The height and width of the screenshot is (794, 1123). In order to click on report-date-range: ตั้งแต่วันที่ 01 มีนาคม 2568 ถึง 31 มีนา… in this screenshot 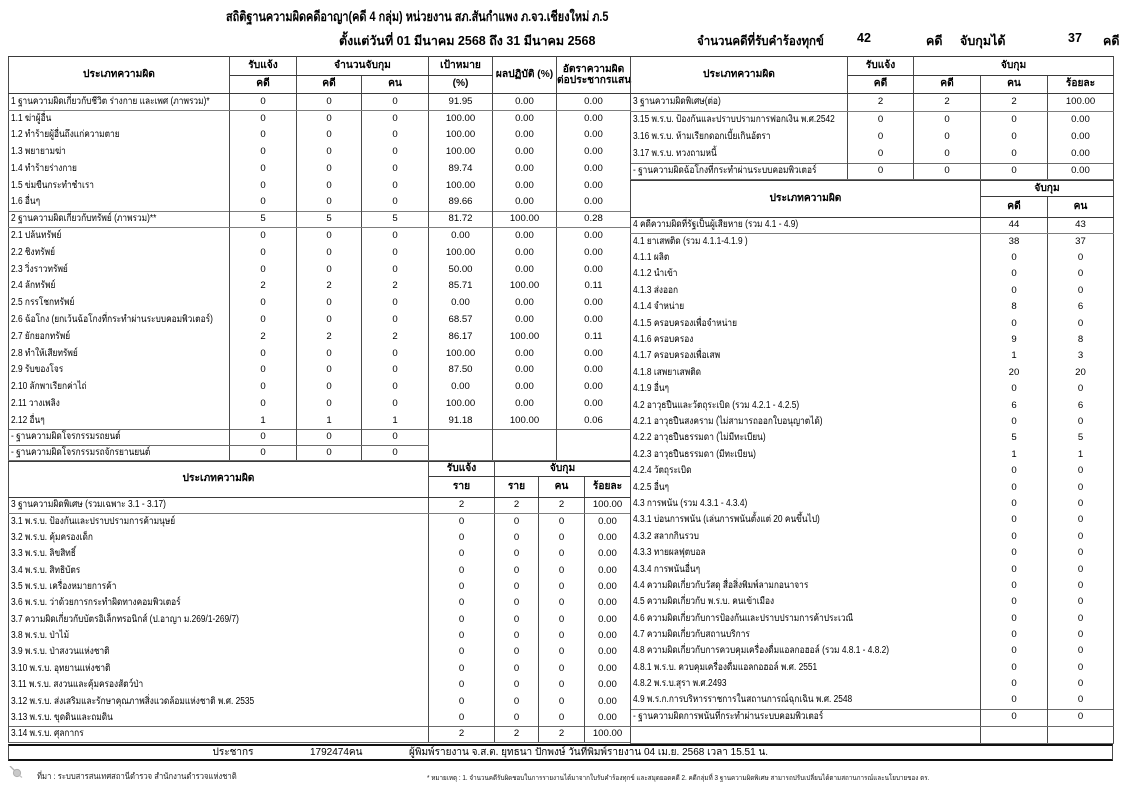, I will do `click(467, 41)`.